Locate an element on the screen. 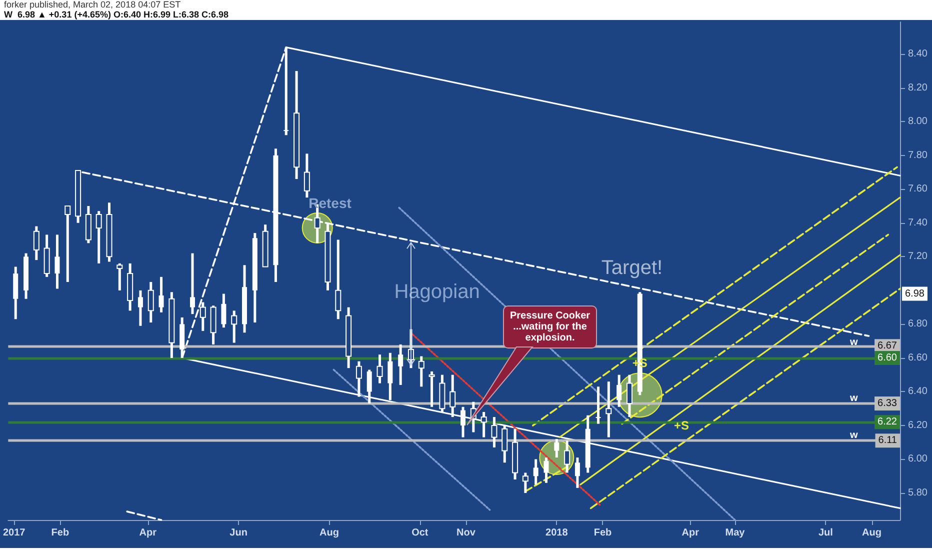  ref-line-label: 6.22 is located at coordinates (888, 422).